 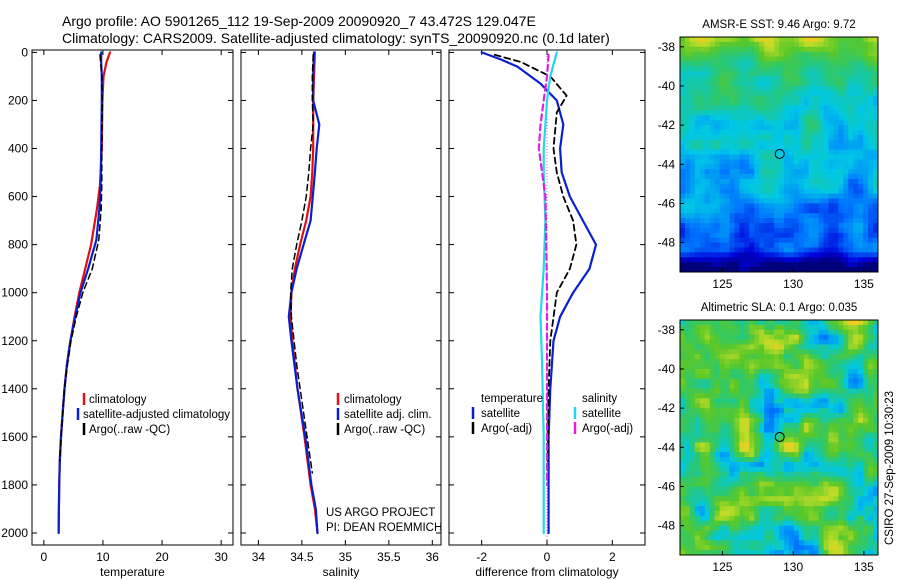 What do you see at coordinates (607, 429) in the screenshot?
I see `legend-label-sal-argo: Argo(-adj)` at bounding box center [607, 429].